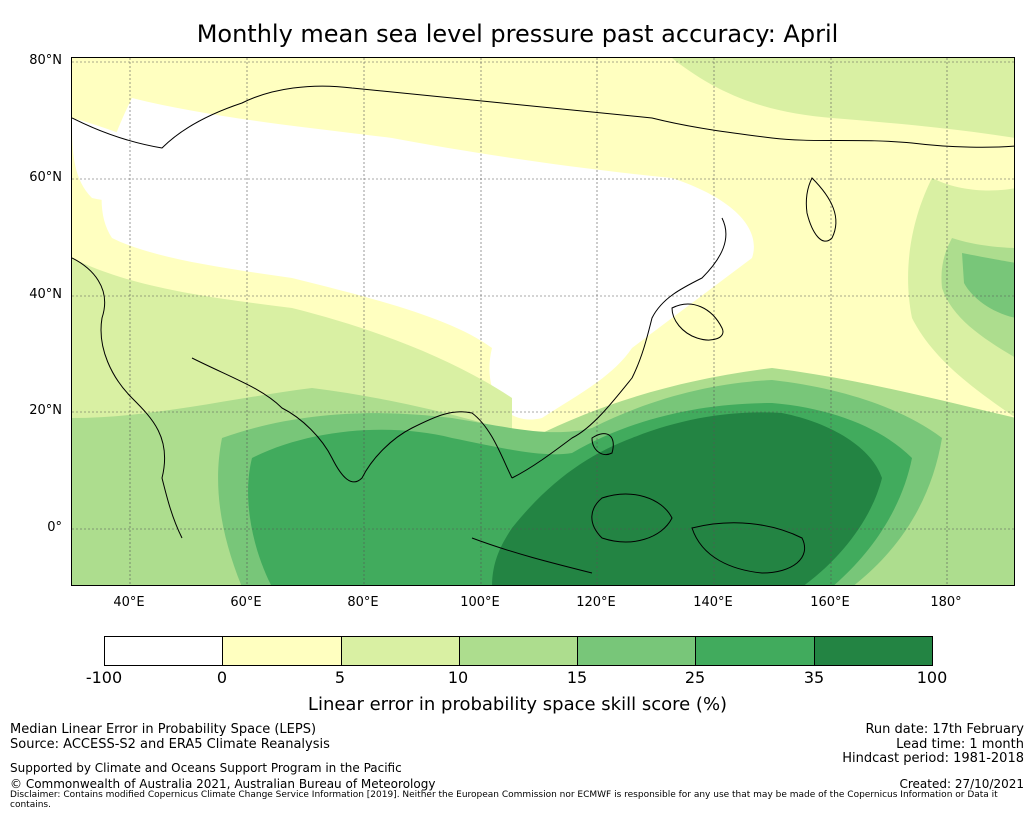 The image size is (1035, 816). I want to click on map-region-green-east, so click(988, 285).